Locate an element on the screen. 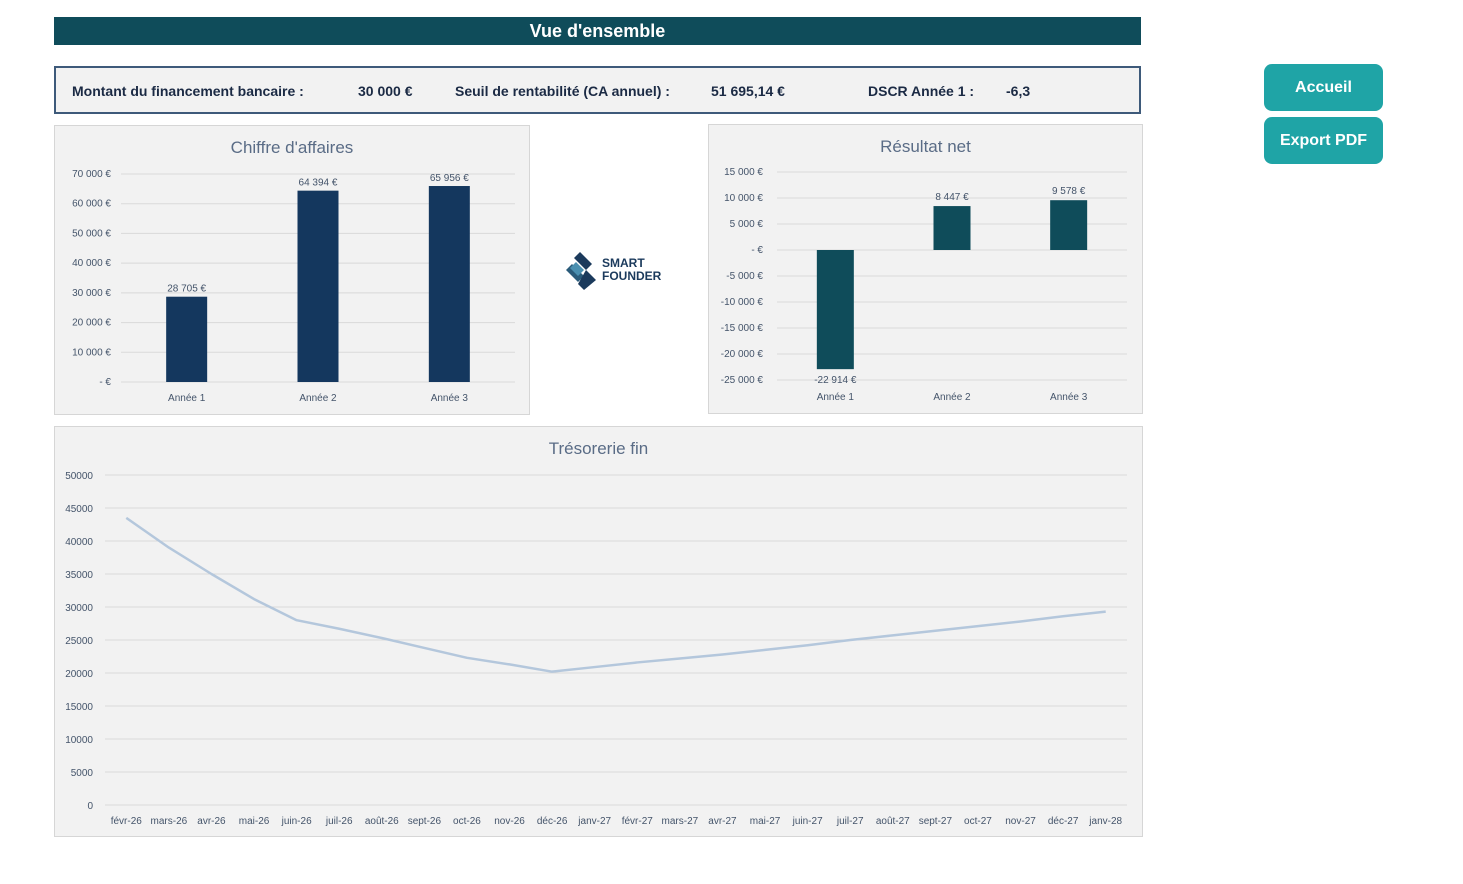 This screenshot has width=1463, height=884. y-tick-label: 20000 is located at coordinates (79, 674).